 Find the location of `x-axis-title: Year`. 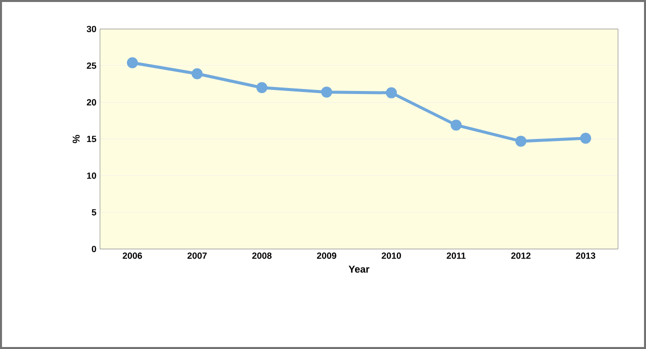

x-axis-title: Year is located at coordinates (359, 269).